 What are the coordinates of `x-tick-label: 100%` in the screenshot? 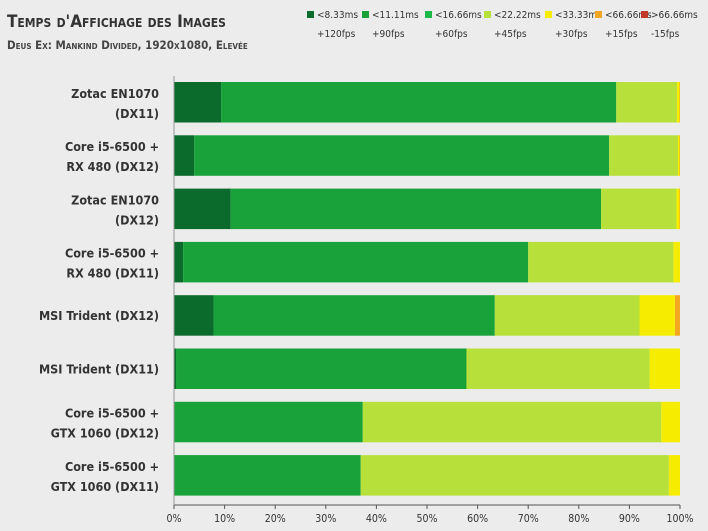 It's located at (679, 519).